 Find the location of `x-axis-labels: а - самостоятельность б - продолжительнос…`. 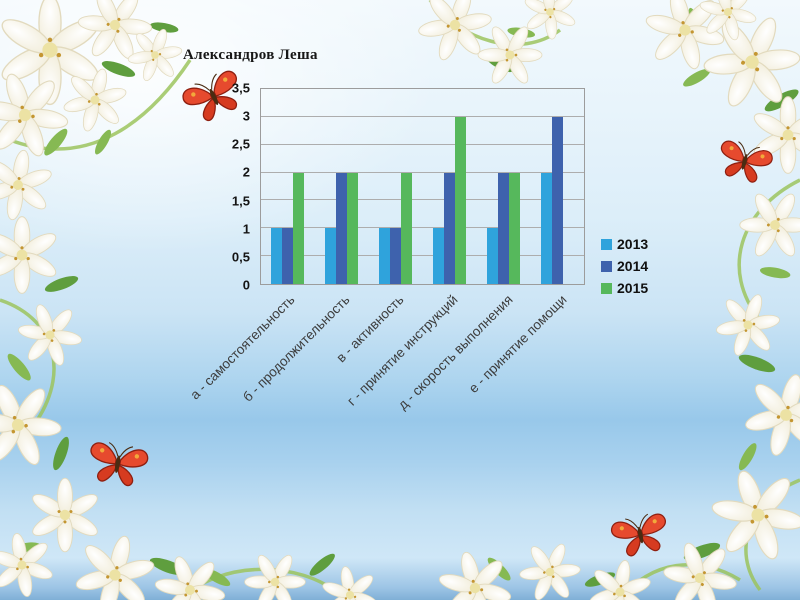

x-axis-labels: а - самостоятельность б - продолжительнос… is located at coordinates (386, 375).